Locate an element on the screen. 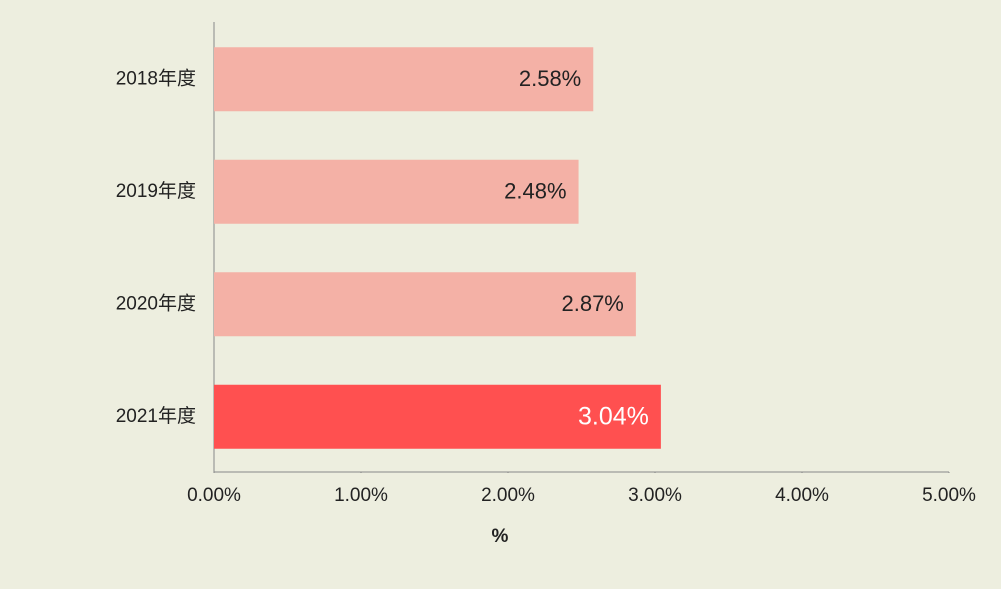 This screenshot has height=589, width=1001. x-axis-title: % is located at coordinates (500, 536).